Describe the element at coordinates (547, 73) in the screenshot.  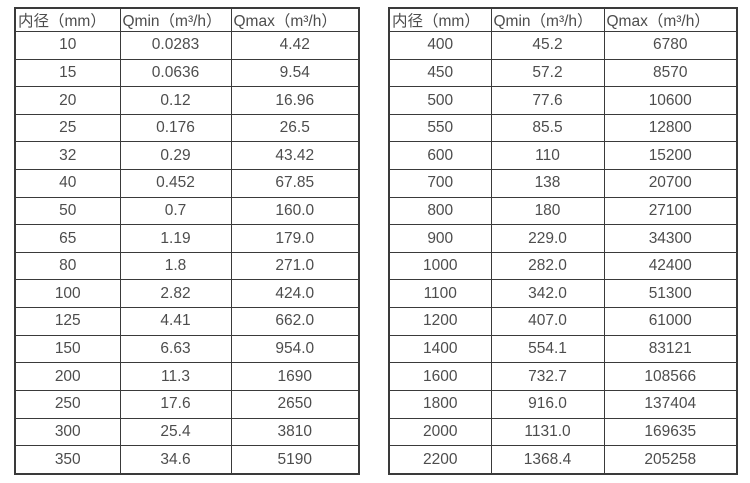
I see `cell-qmin: 57.2` at that location.